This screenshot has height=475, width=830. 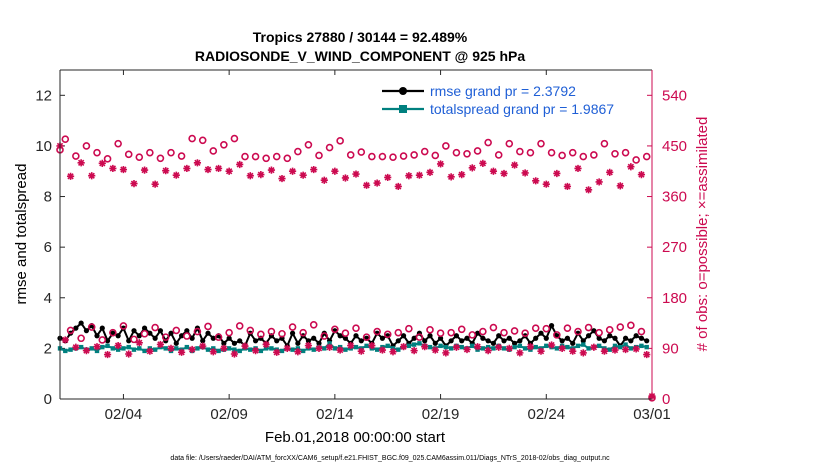 What do you see at coordinates (547, 414) in the screenshot?
I see `x-tick-label: 02/24` at bounding box center [547, 414].